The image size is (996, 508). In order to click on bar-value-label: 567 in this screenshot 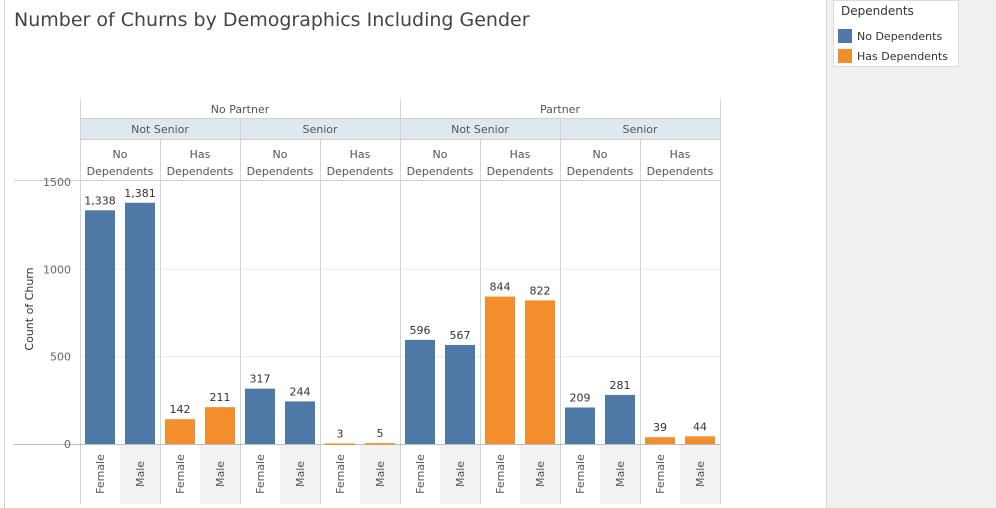, I will do `click(460, 335)`.